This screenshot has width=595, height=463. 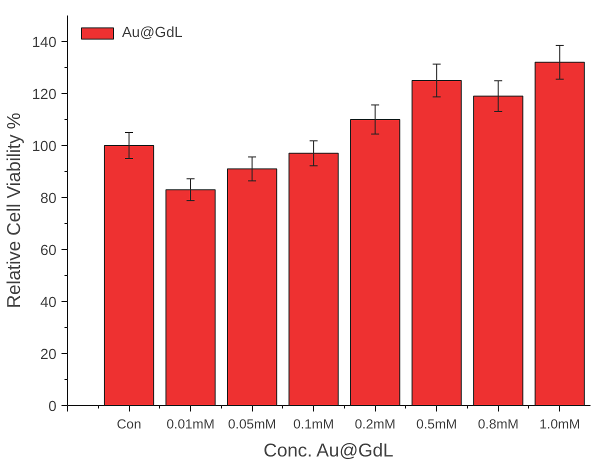 I want to click on x-tick-label: 0.8mM, so click(x=498, y=424).